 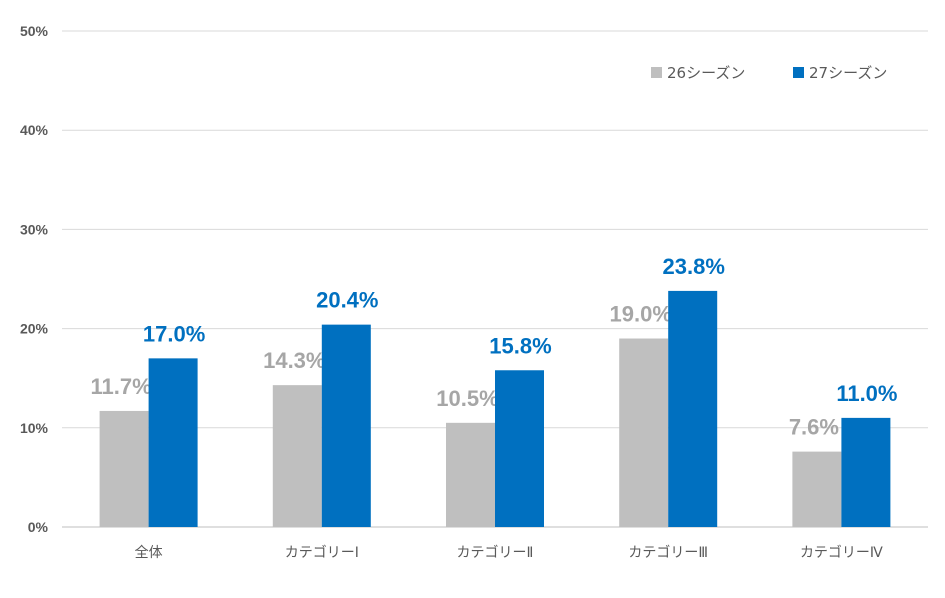 What do you see at coordinates (38, 527) in the screenshot?
I see `y-tick-label: 0%` at bounding box center [38, 527].